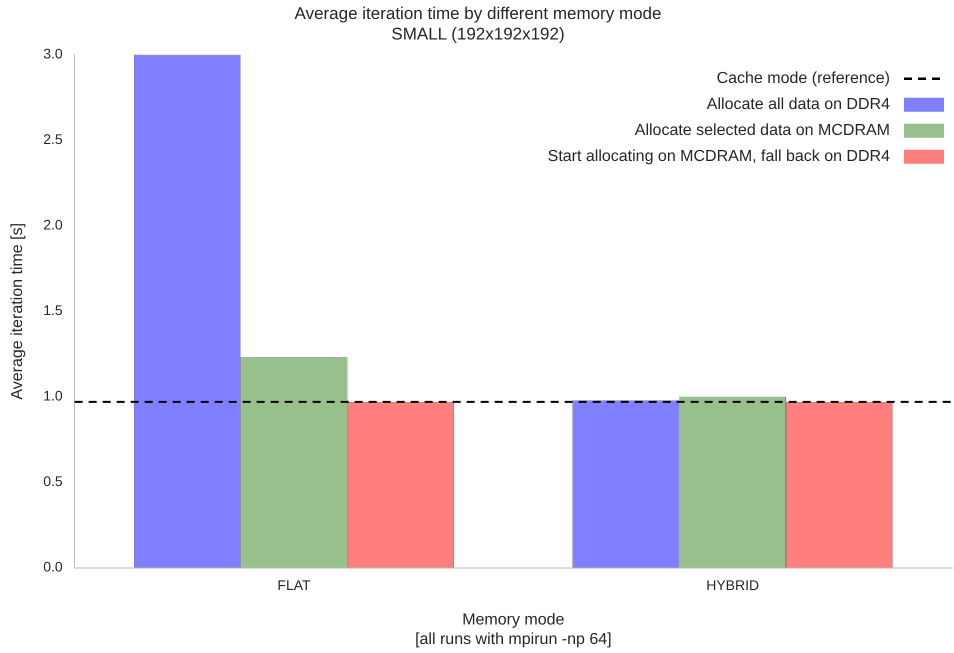 The width and height of the screenshot is (954, 653). I want to click on x-axis-title: Memory mode [all runs with mpirun -np 64], so click(513, 630).